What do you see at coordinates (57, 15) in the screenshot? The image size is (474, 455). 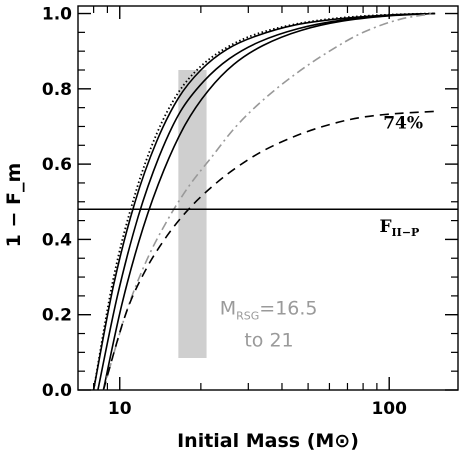 I see `y-tick-label: 1.0` at bounding box center [57, 15].